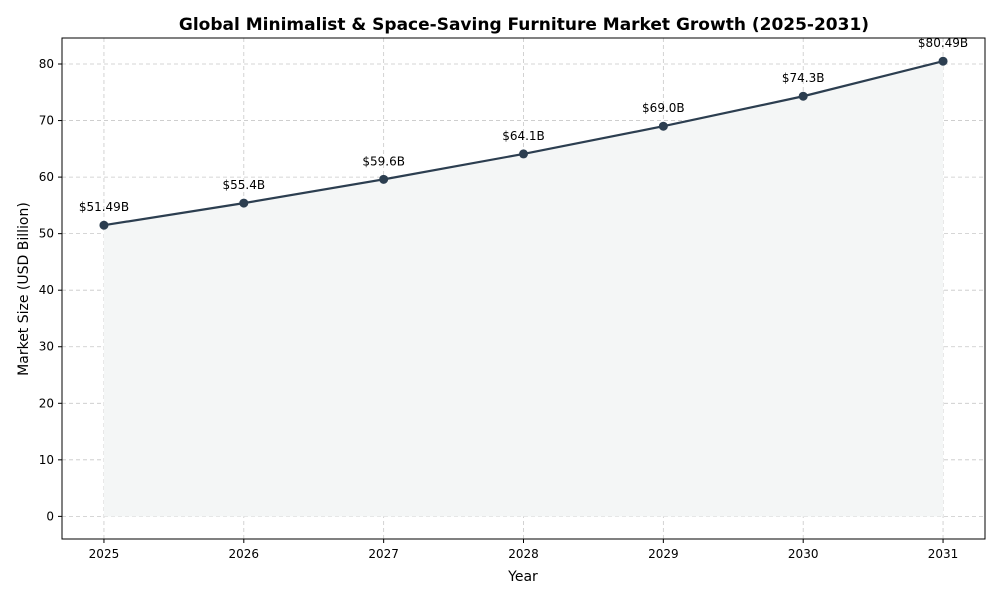 Image resolution: width=1000 pixels, height=600 pixels. What do you see at coordinates (46, 234) in the screenshot?
I see `y-tick-label: 50` at bounding box center [46, 234].